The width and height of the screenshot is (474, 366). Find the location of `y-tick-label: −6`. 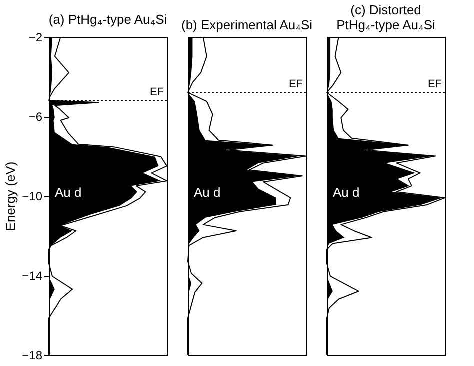

y-tick-label: −6 is located at coordinates (35, 117).